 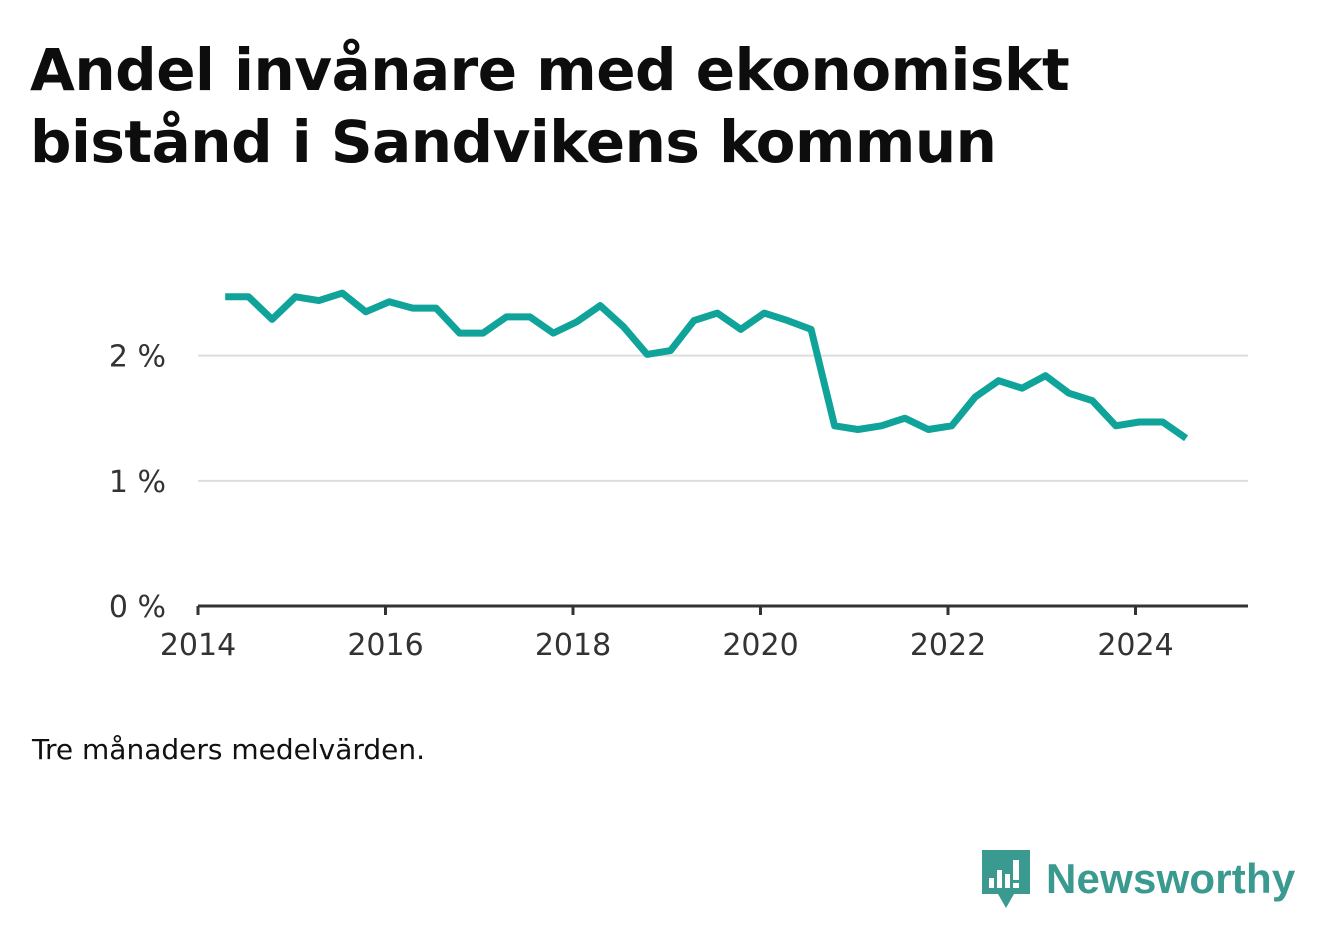 I want to click on y-tick-label: 0 %, so click(x=137, y=607).